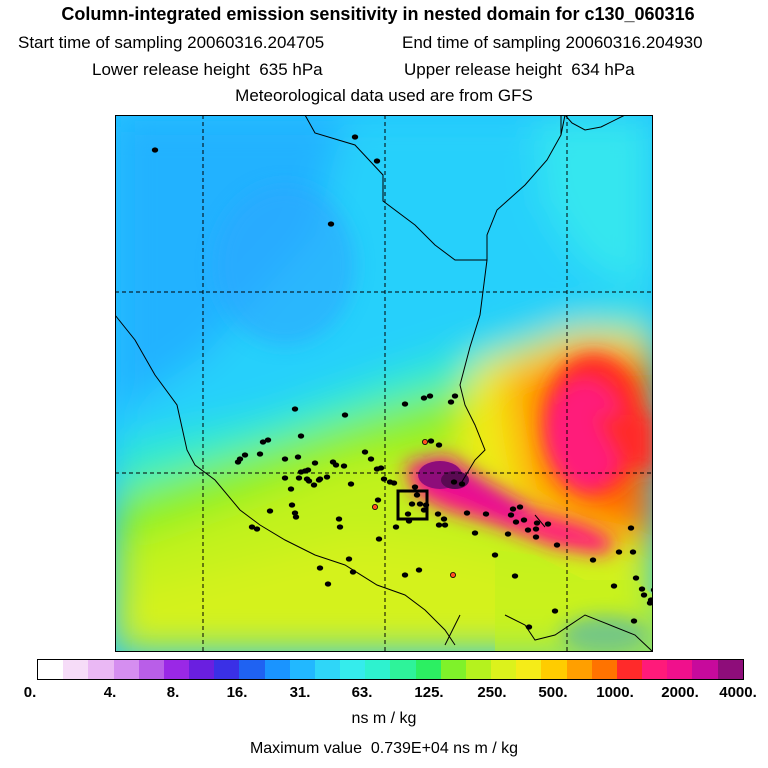 This screenshot has width=768, height=768. I want to click on lower-release-value: 635 hPa, so click(291, 69).